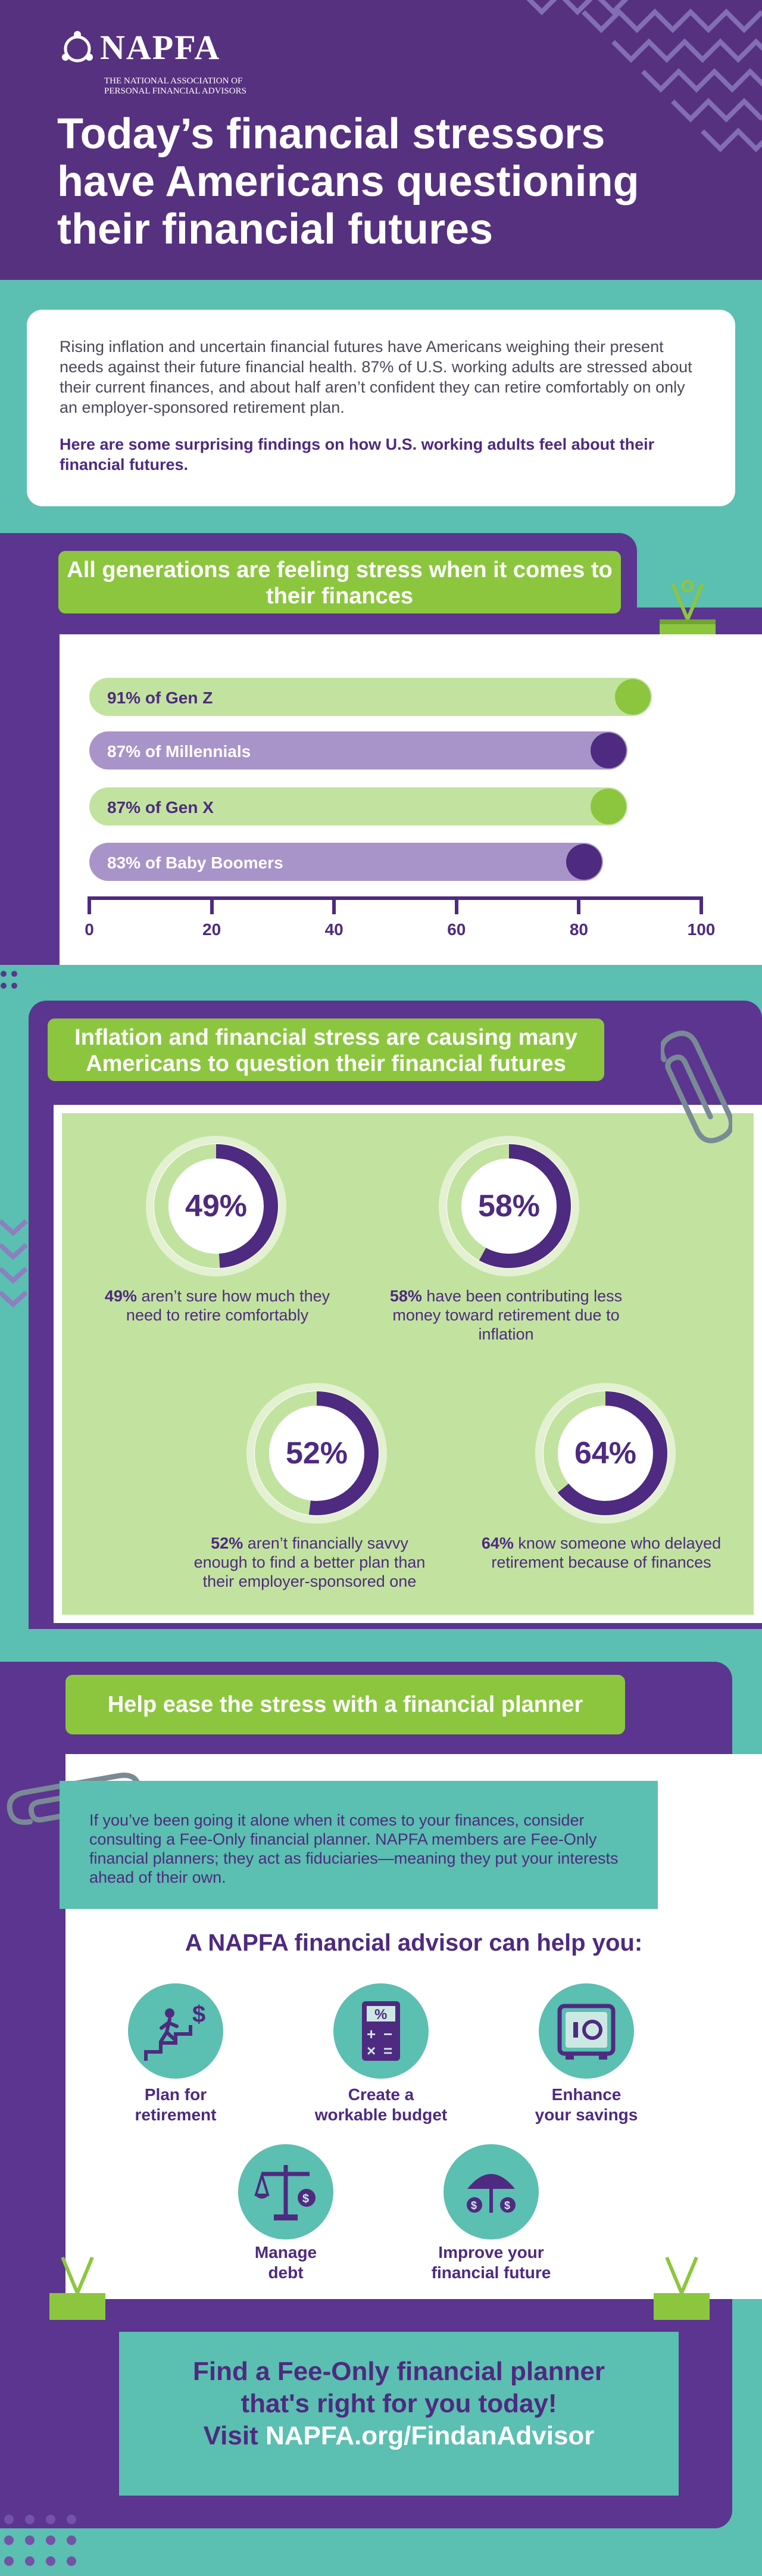 Image resolution: width=762 pixels, height=2576 pixels. What do you see at coordinates (211, 929) in the screenshot?
I see `x-tick-label: 20` at bounding box center [211, 929].